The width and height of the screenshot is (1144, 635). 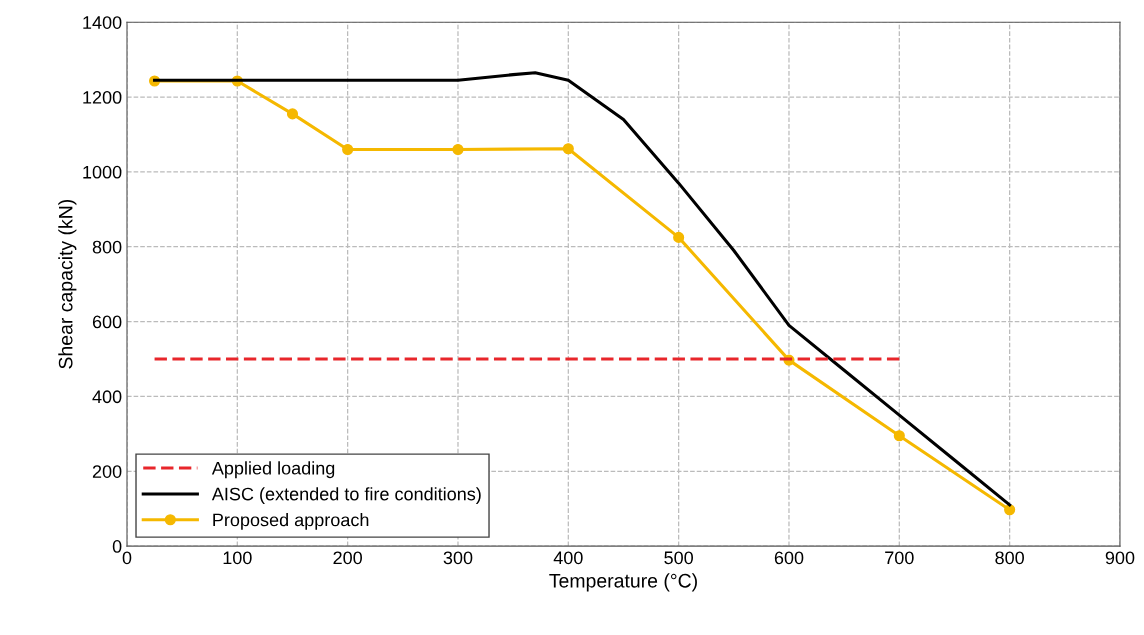 What do you see at coordinates (107, 397) in the screenshot?
I see `y-tick-label: 400` at bounding box center [107, 397].